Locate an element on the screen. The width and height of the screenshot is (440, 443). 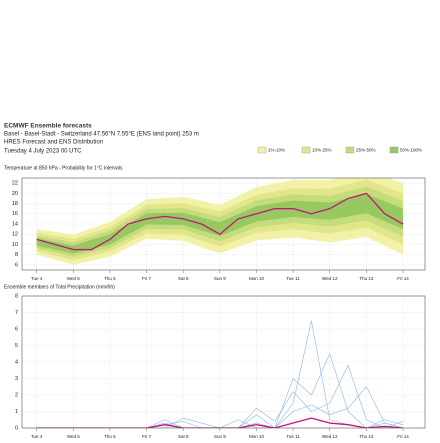
header-forecast: HRES Forecast and ENS Distribution is located at coordinates (53, 143).